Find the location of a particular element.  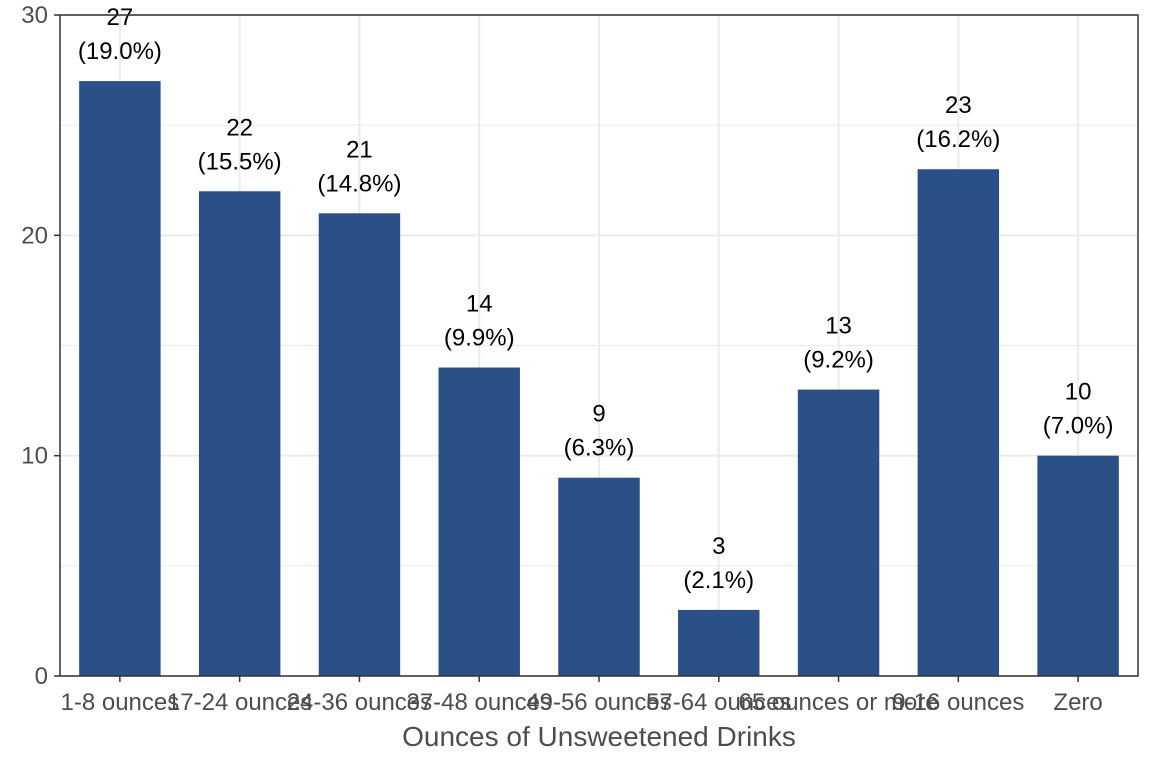

x-tick-label: Zero is located at coordinates (1077, 702).